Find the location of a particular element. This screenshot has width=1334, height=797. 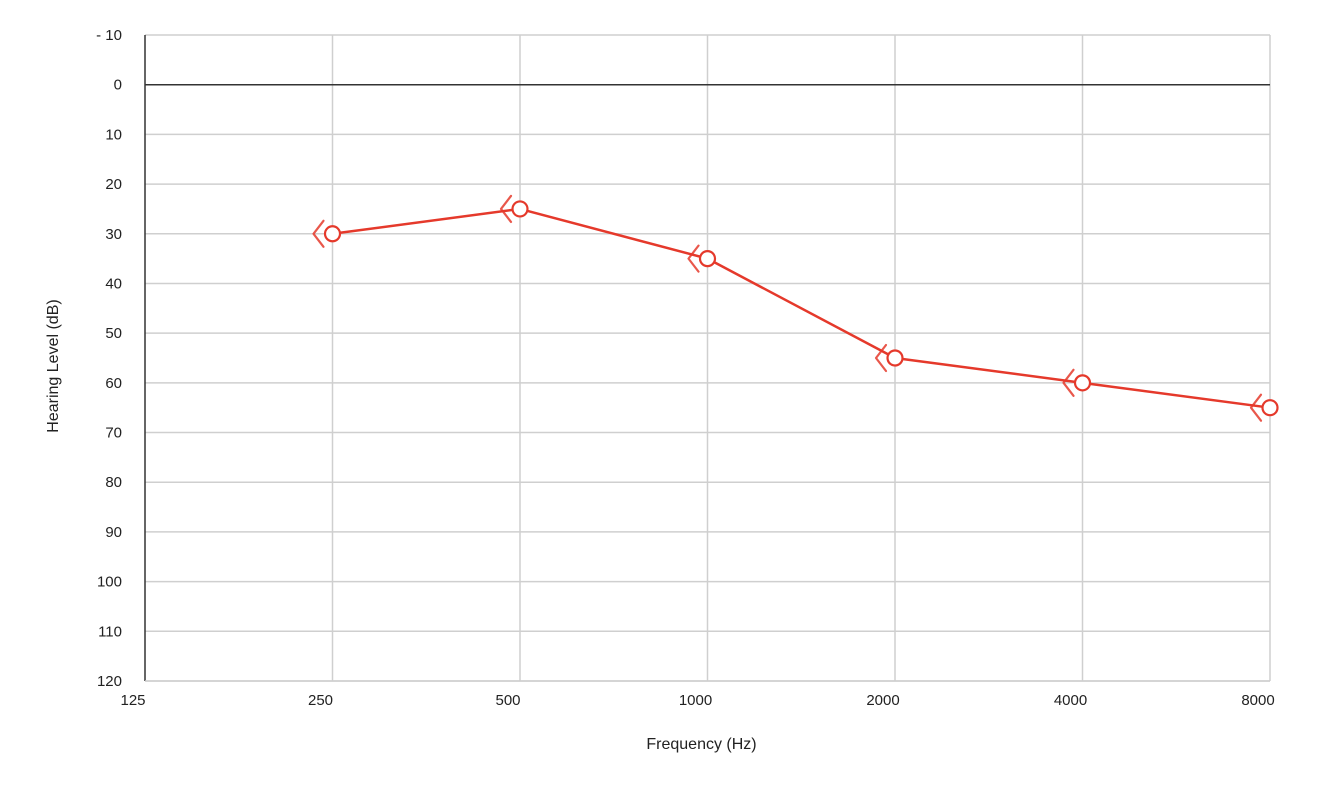

y-tick-label: 20 is located at coordinates (113, 184).